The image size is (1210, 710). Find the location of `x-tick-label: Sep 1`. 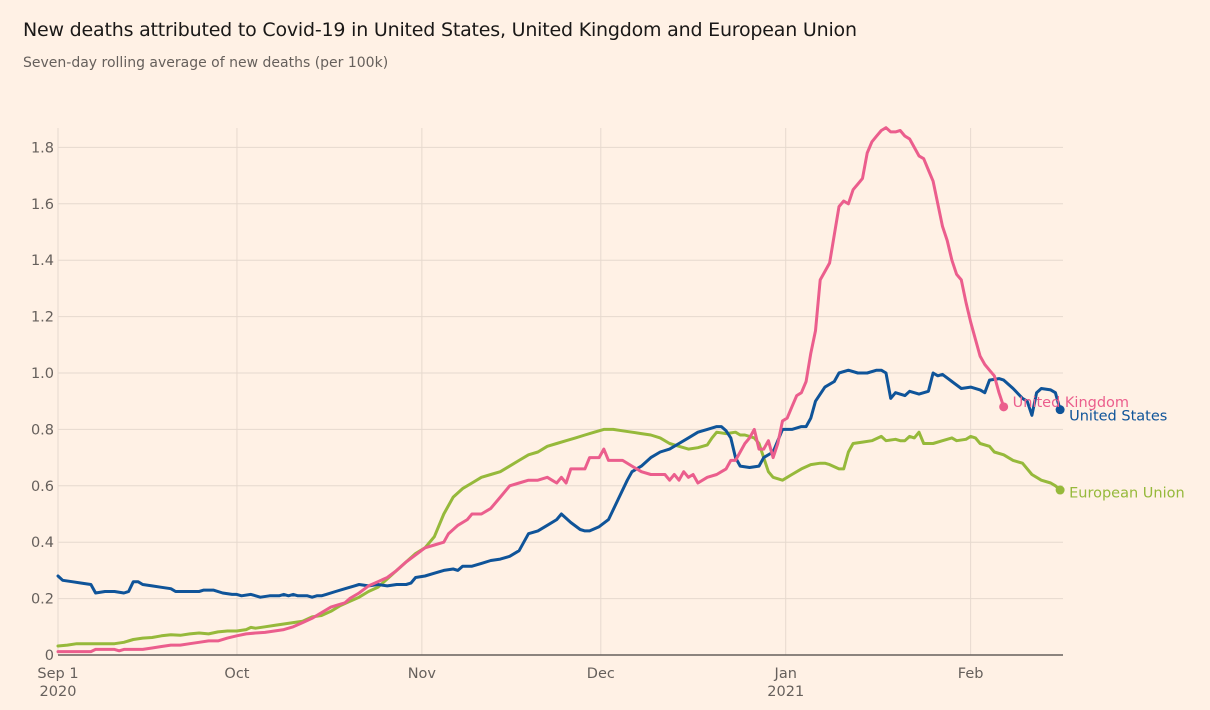

x-tick-label: Sep 1 is located at coordinates (57, 674).